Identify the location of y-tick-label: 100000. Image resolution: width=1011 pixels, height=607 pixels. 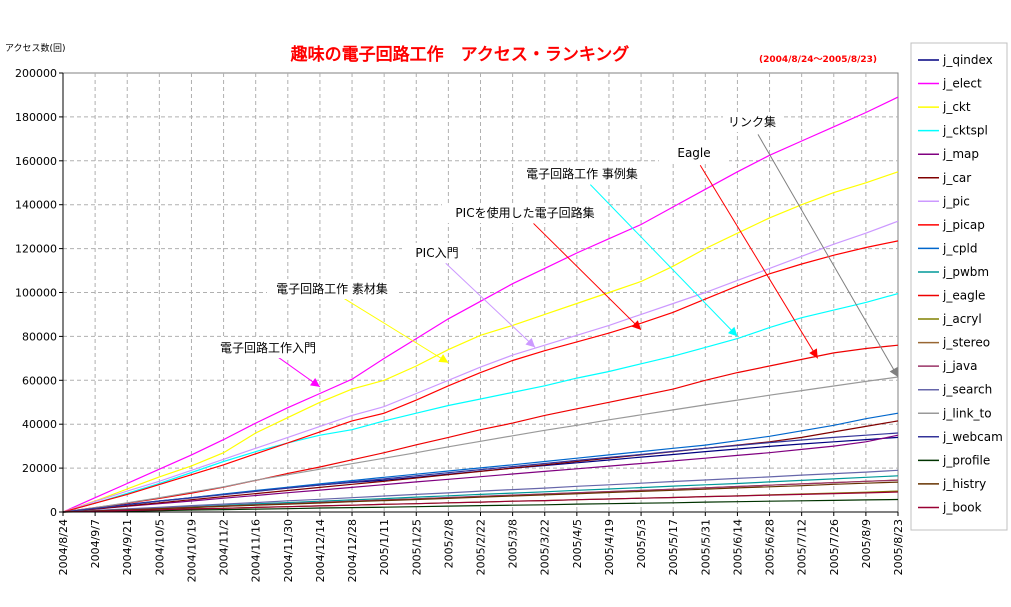
(36, 293).